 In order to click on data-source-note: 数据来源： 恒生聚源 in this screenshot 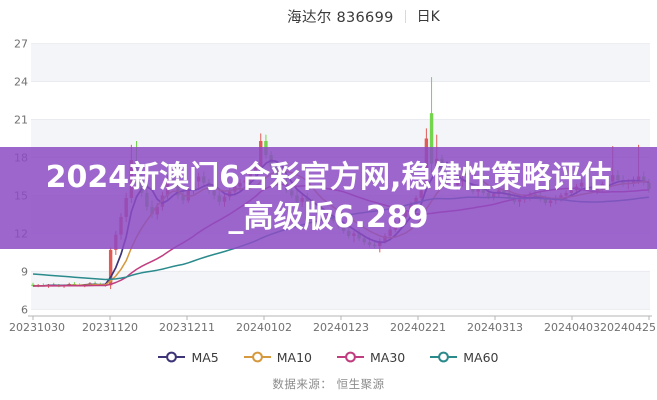, I will do `click(328, 384)`.